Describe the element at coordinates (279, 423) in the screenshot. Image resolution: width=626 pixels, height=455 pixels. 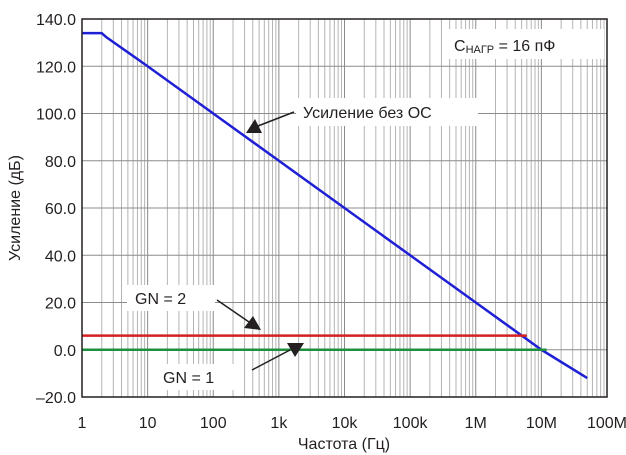
I see `x-tick-label: 1k` at that location.